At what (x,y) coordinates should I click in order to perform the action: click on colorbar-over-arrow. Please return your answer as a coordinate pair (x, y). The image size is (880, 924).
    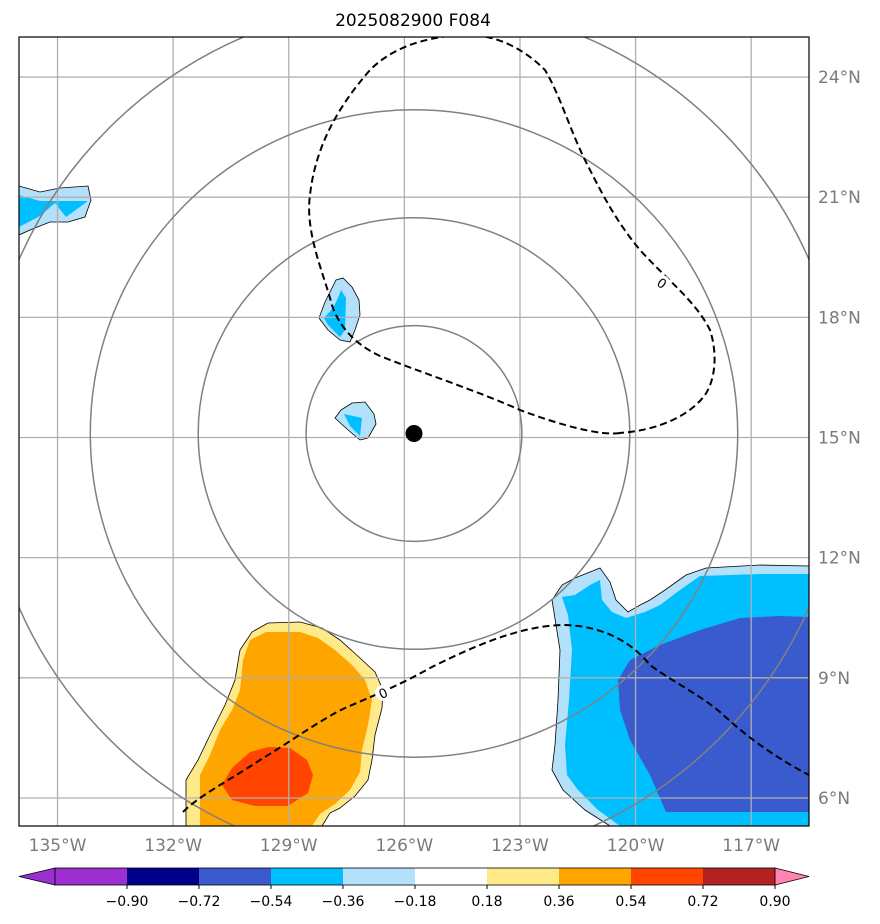
    Looking at the image, I should click on (792, 876).